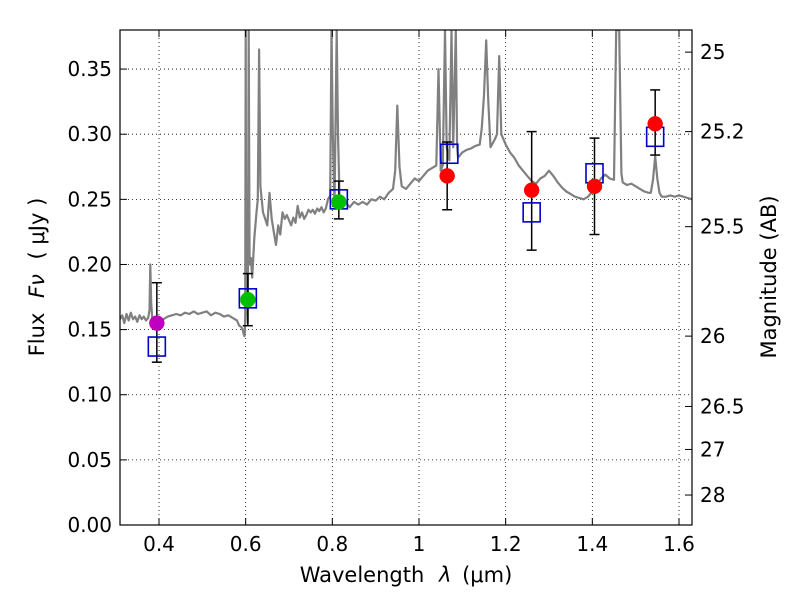 Image resolution: width=800 pixels, height=600 pixels. I want to click on x-tick-label: 0.6, so click(246, 544).